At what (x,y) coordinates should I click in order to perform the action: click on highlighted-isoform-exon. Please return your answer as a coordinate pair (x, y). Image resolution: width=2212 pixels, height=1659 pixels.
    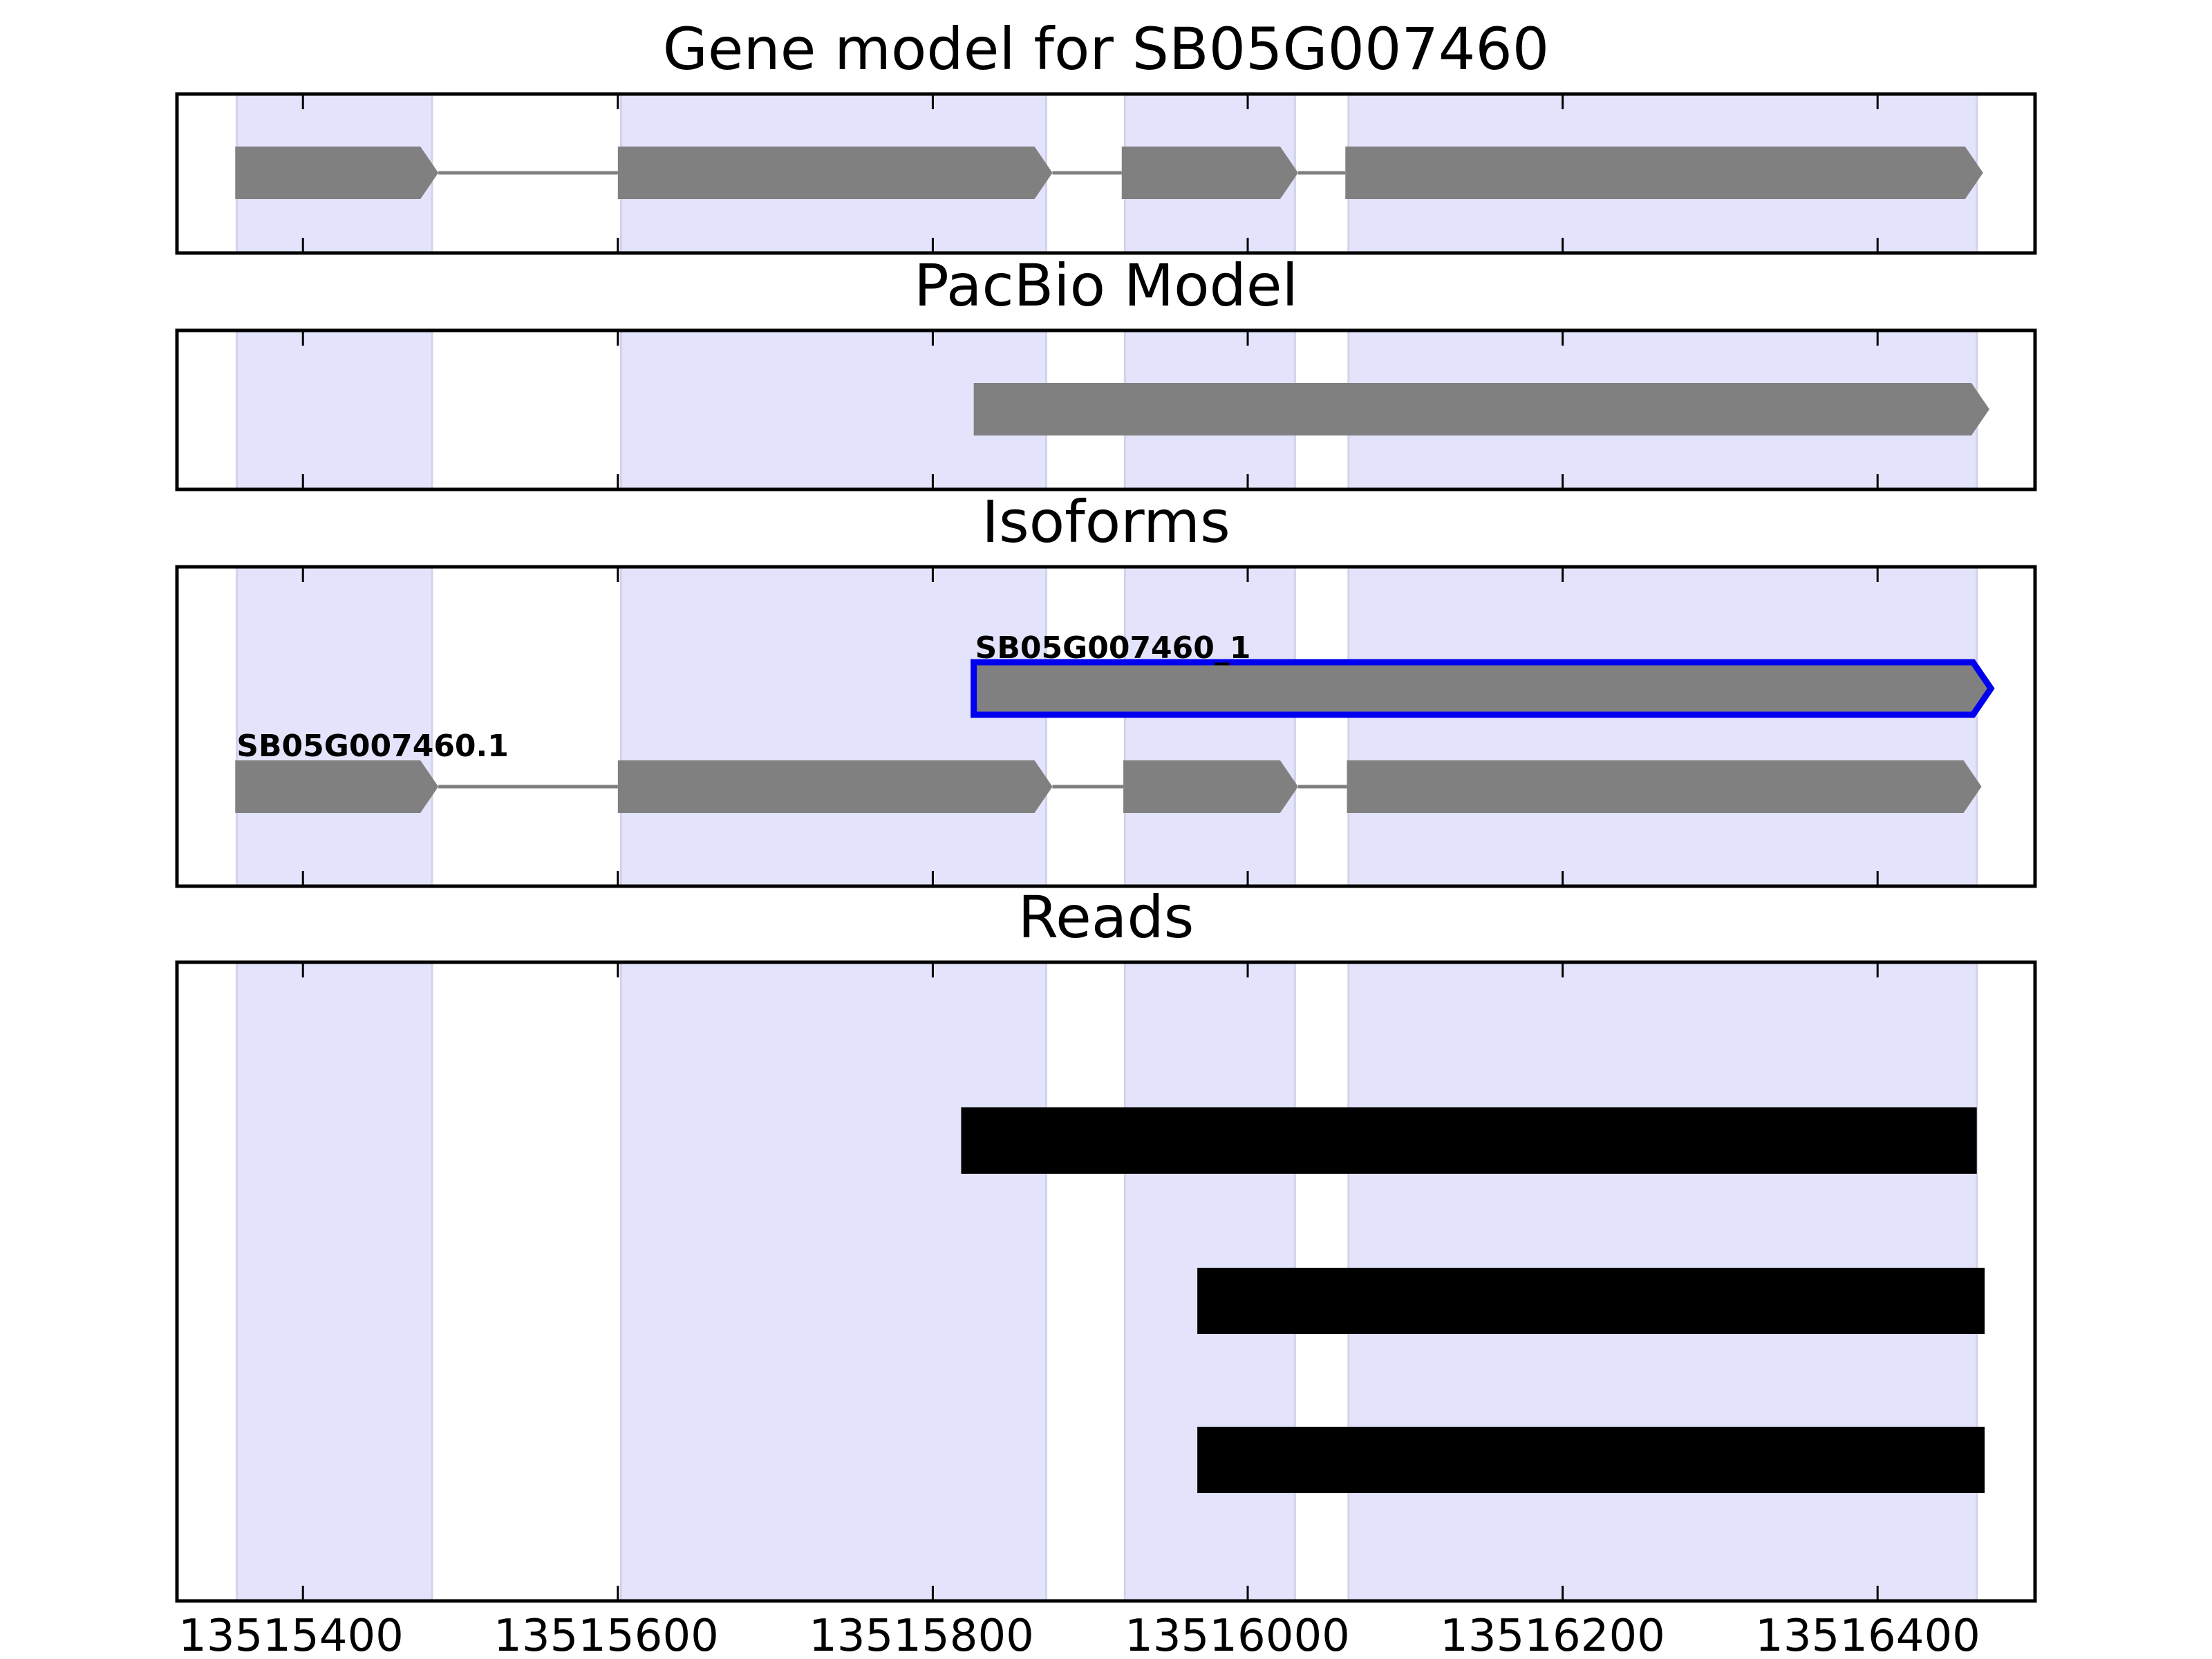
    Looking at the image, I should click on (1483, 688).